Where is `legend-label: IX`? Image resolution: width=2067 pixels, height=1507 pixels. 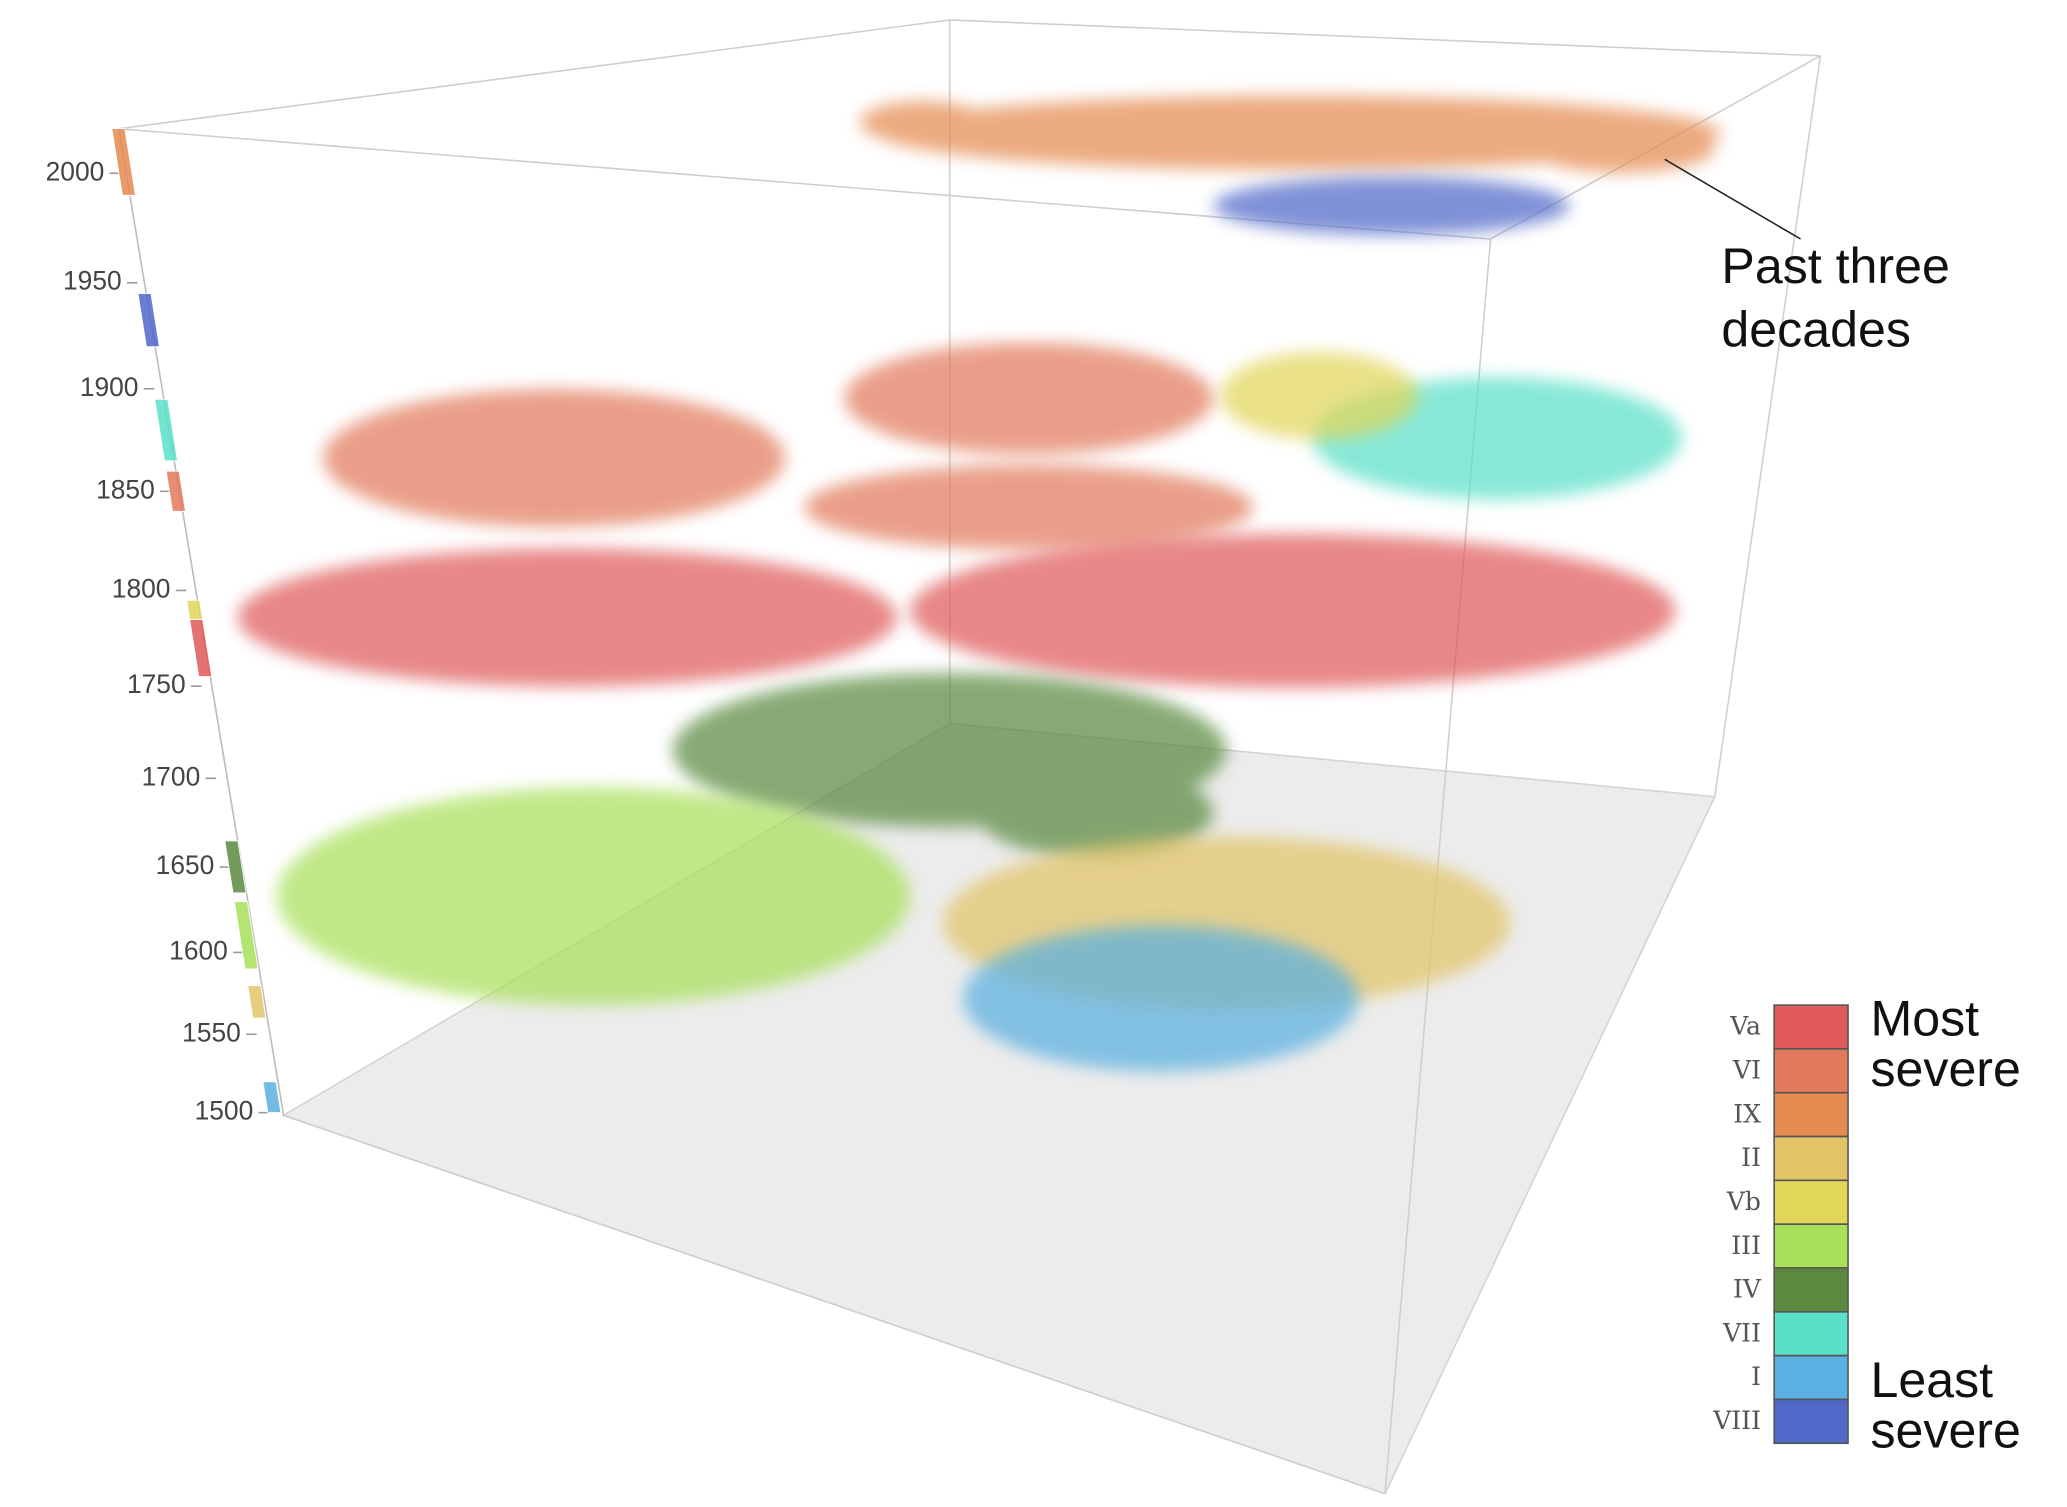 legend-label: IX is located at coordinates (1747, 1113).